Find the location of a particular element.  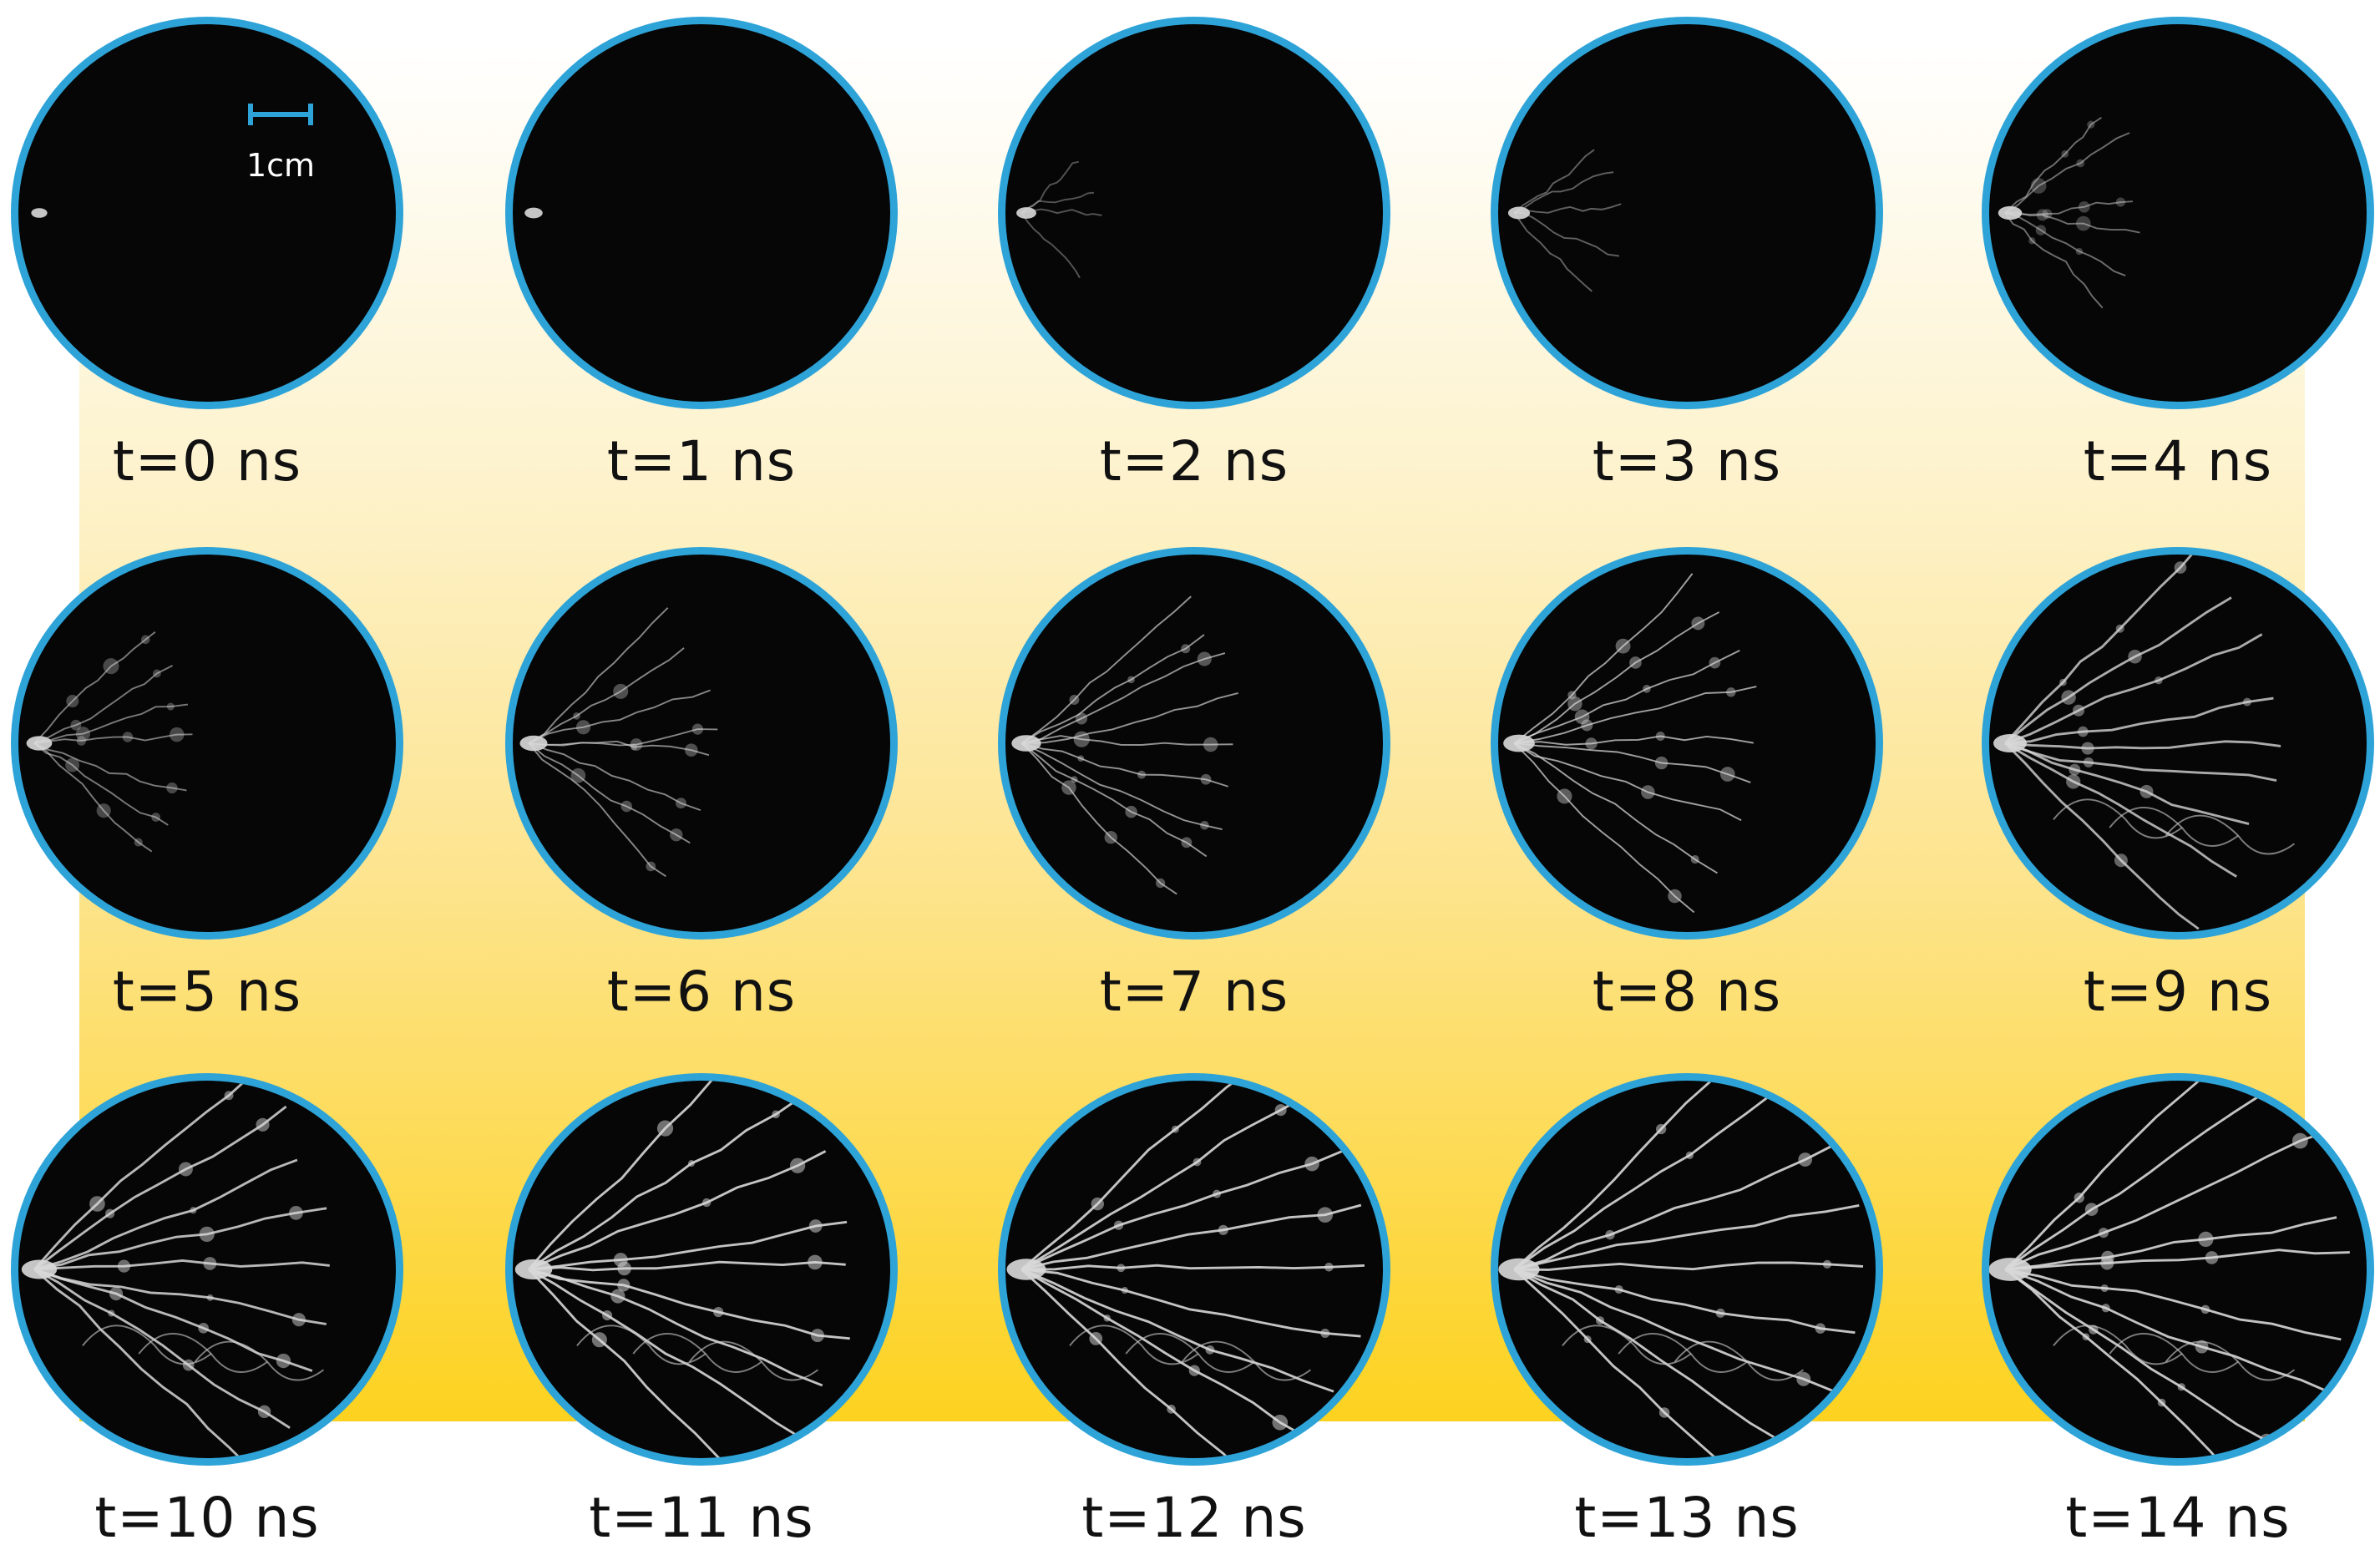

time-label: t=13 ns is located at coordinates (1687, 1518).